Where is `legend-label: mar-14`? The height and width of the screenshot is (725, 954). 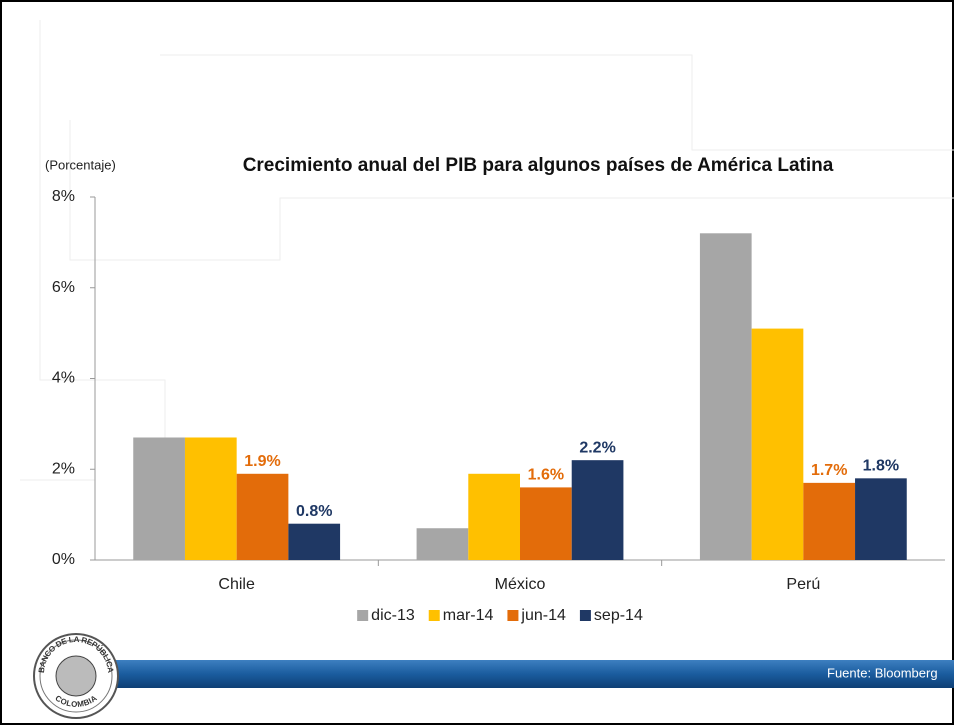 legend-label: mar-14 is located at coordinates (468, 615).